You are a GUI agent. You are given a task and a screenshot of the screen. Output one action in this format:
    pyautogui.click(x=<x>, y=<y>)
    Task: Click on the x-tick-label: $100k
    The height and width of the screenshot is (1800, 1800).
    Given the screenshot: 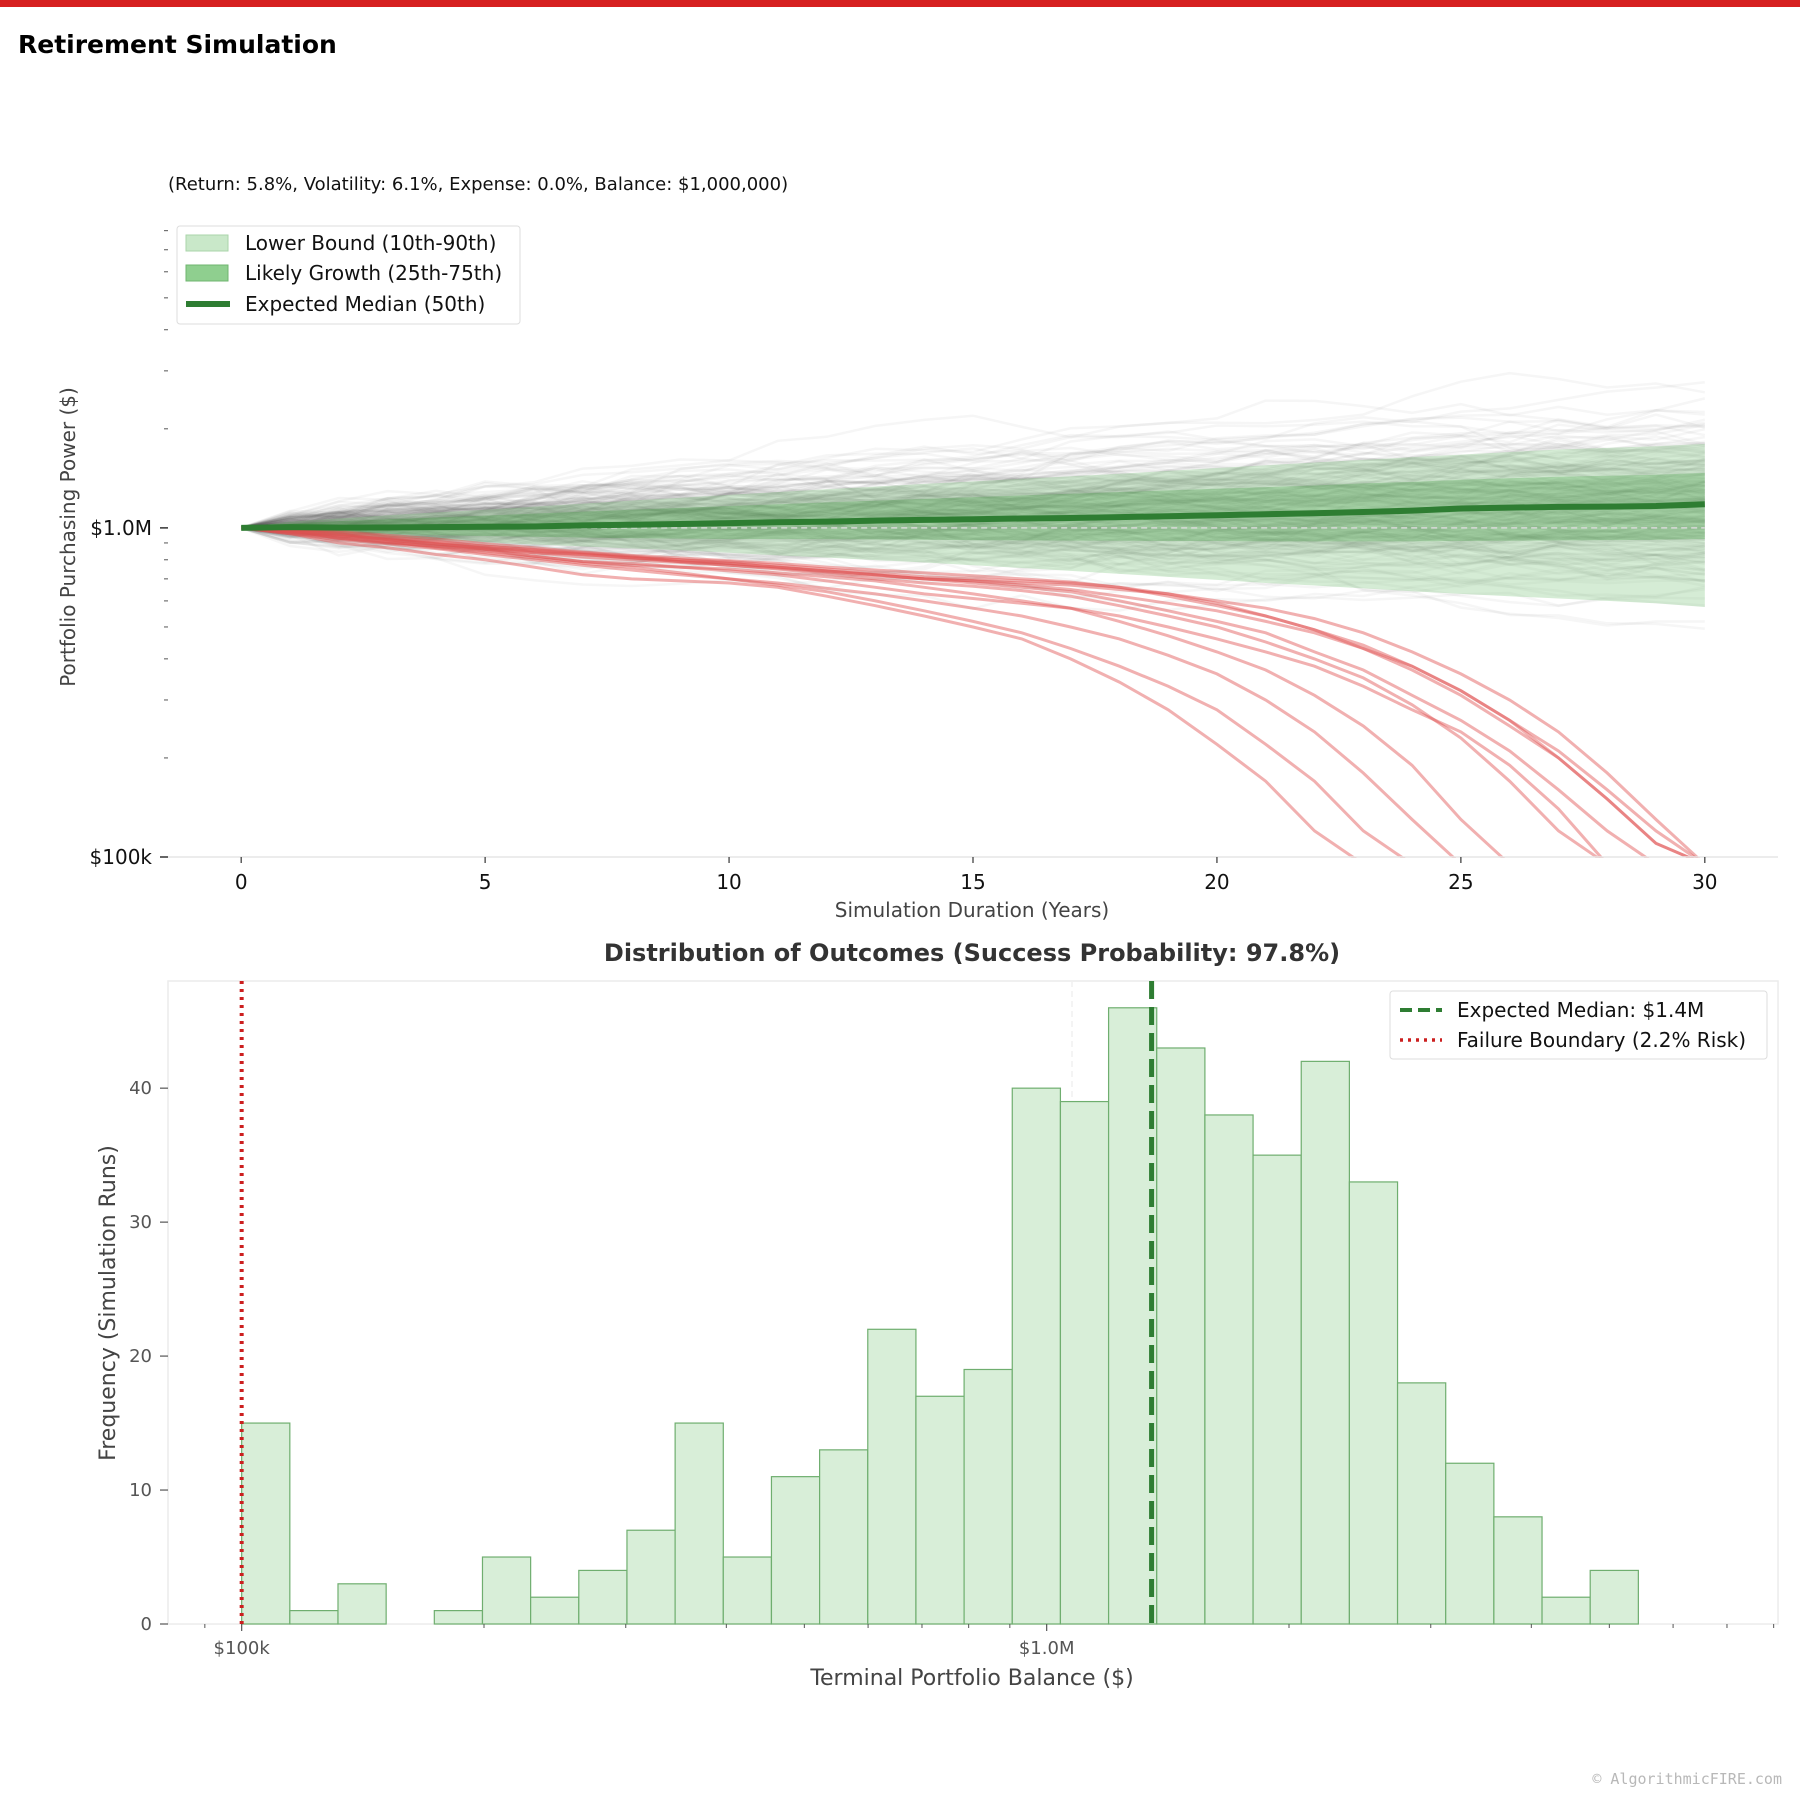 What is the action you would take?
    pyautogui.click(x=242, y=1648)
    